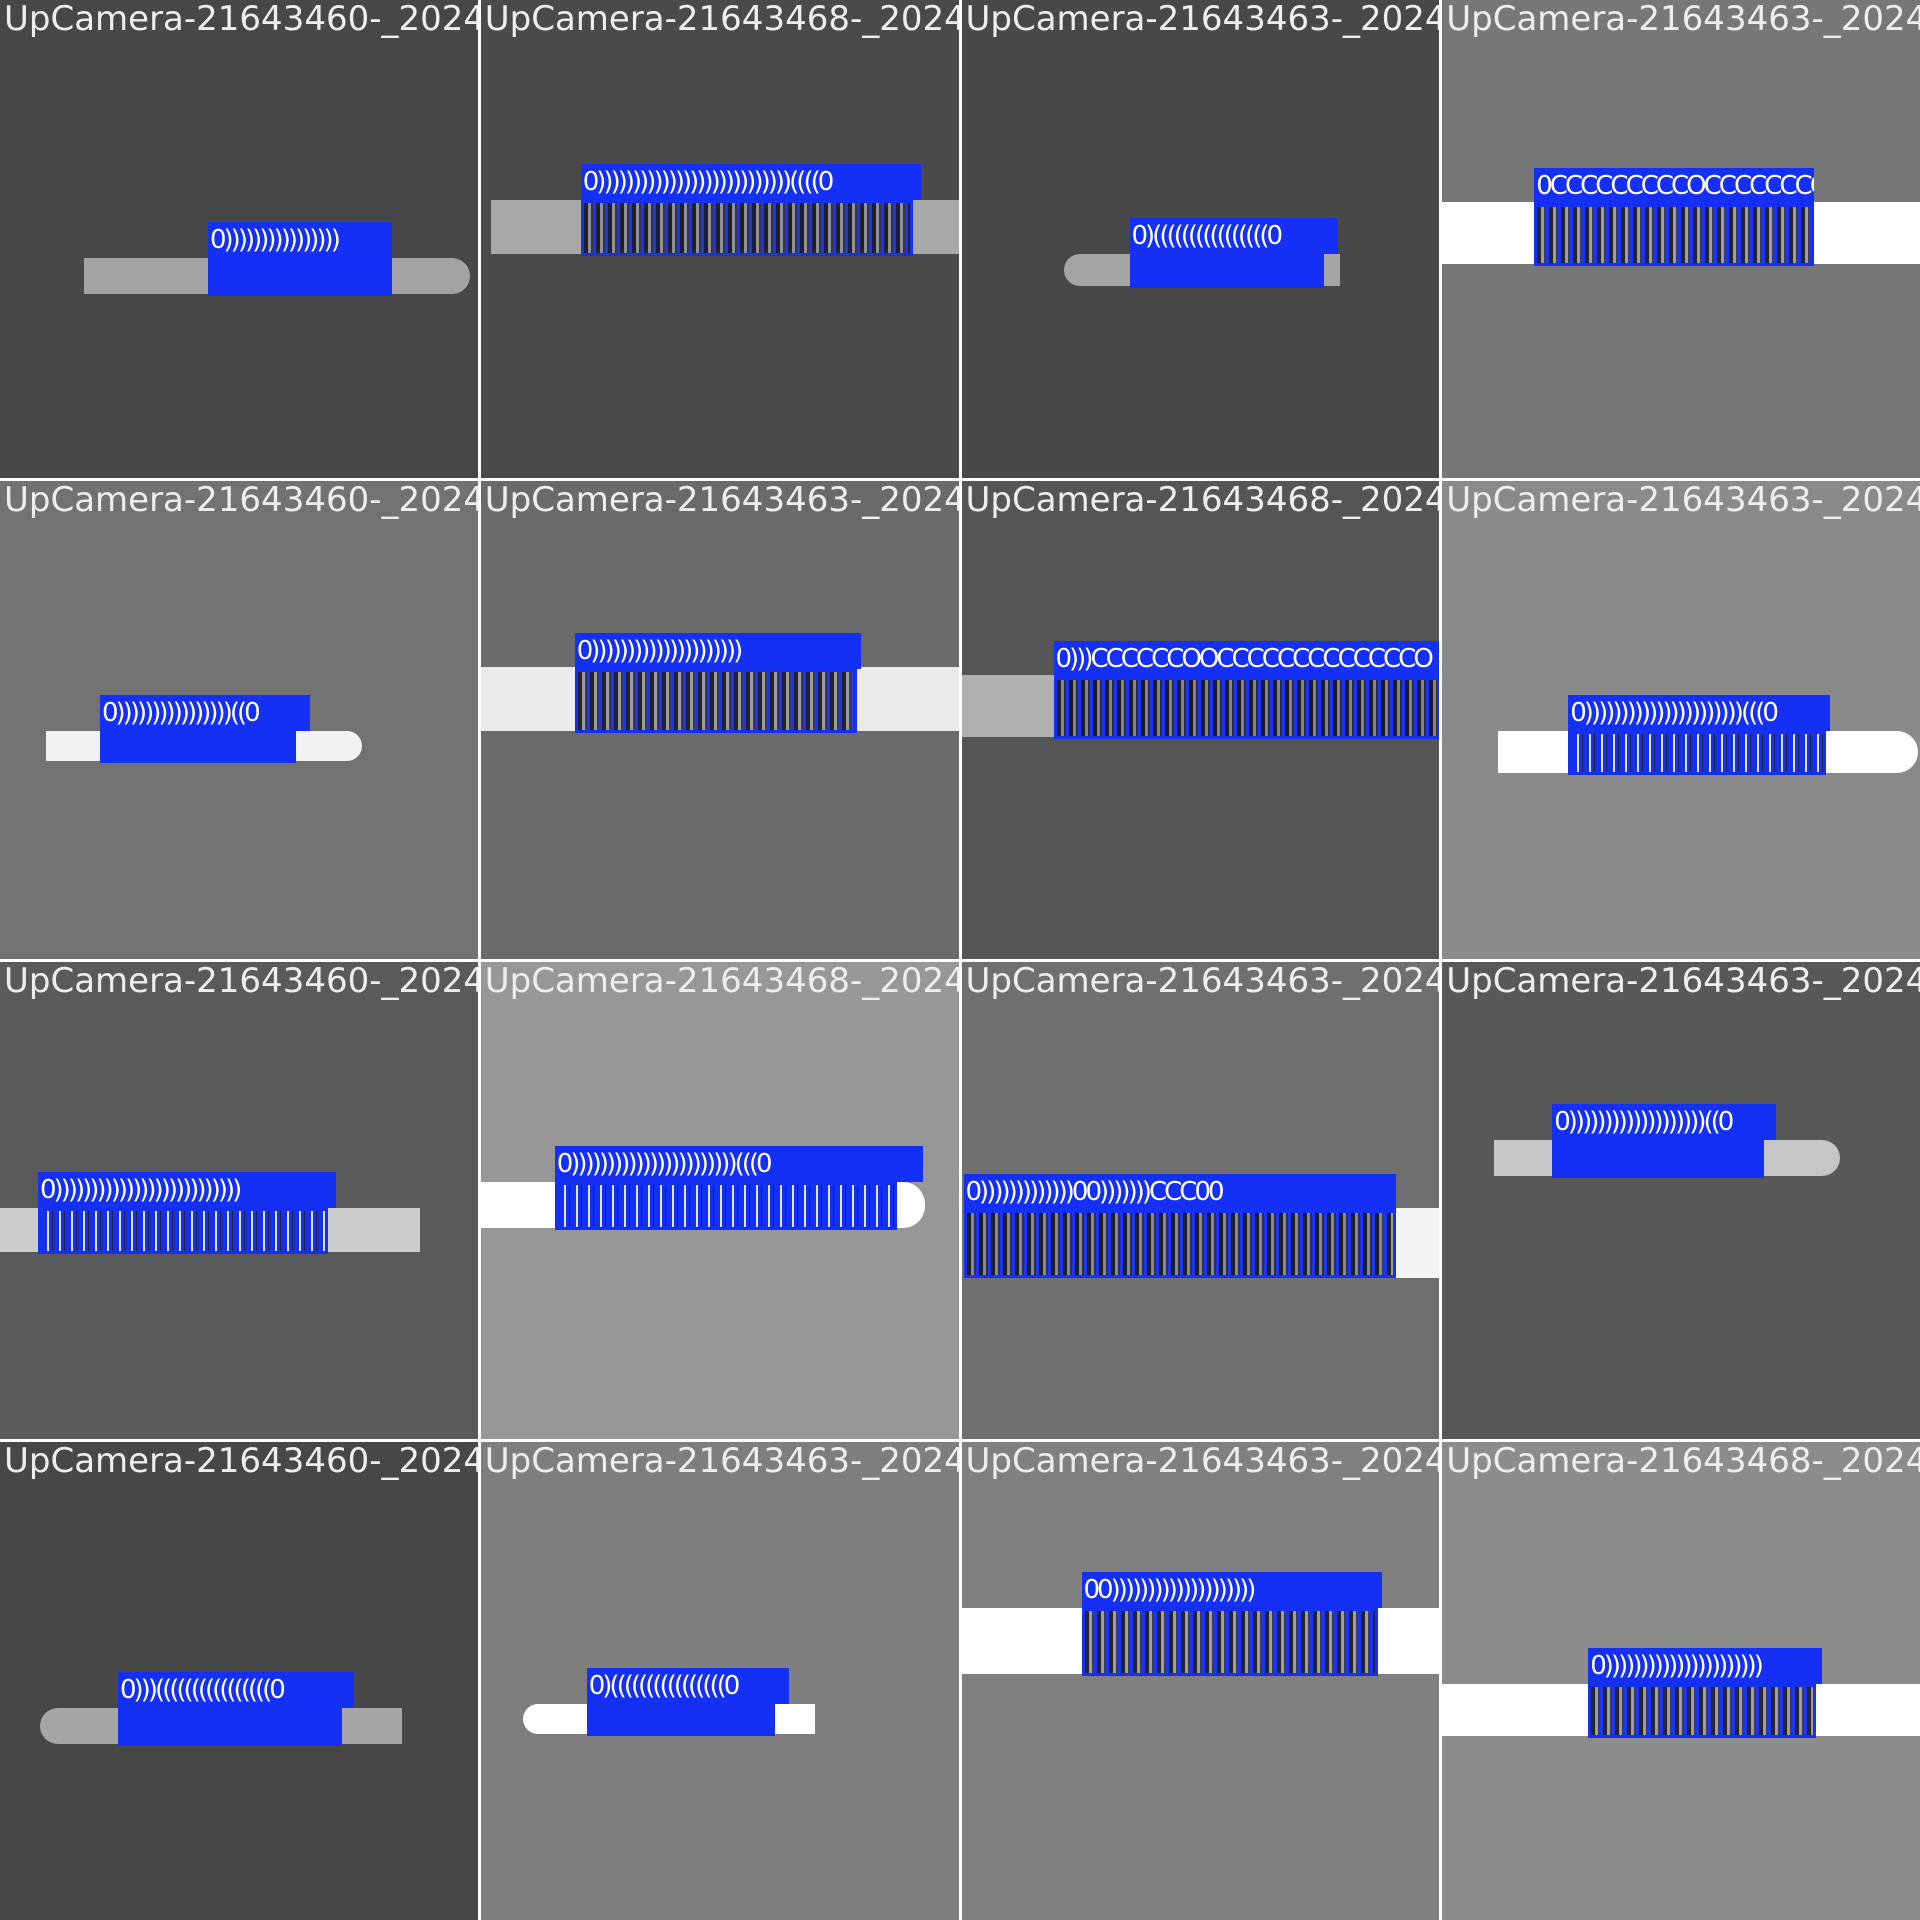  What do you see at coordinates (1699, 712) in the screenshot?
I see `detection-label: 0))))))))))))))))))))))(((0` at bounding box center [1699, 712].